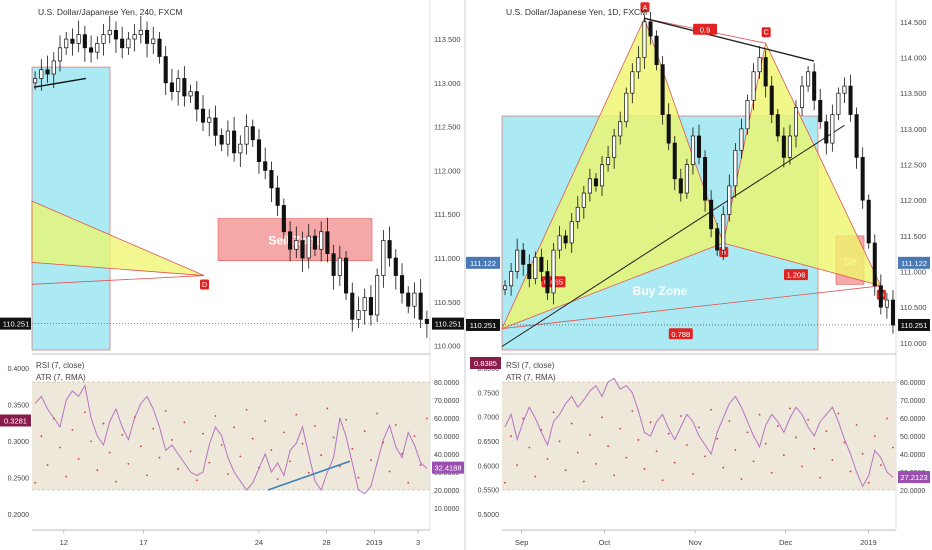  Describe the element at coordinates (605, 542) in the screenshot. I see `time-tick-label: Oct` at that location.